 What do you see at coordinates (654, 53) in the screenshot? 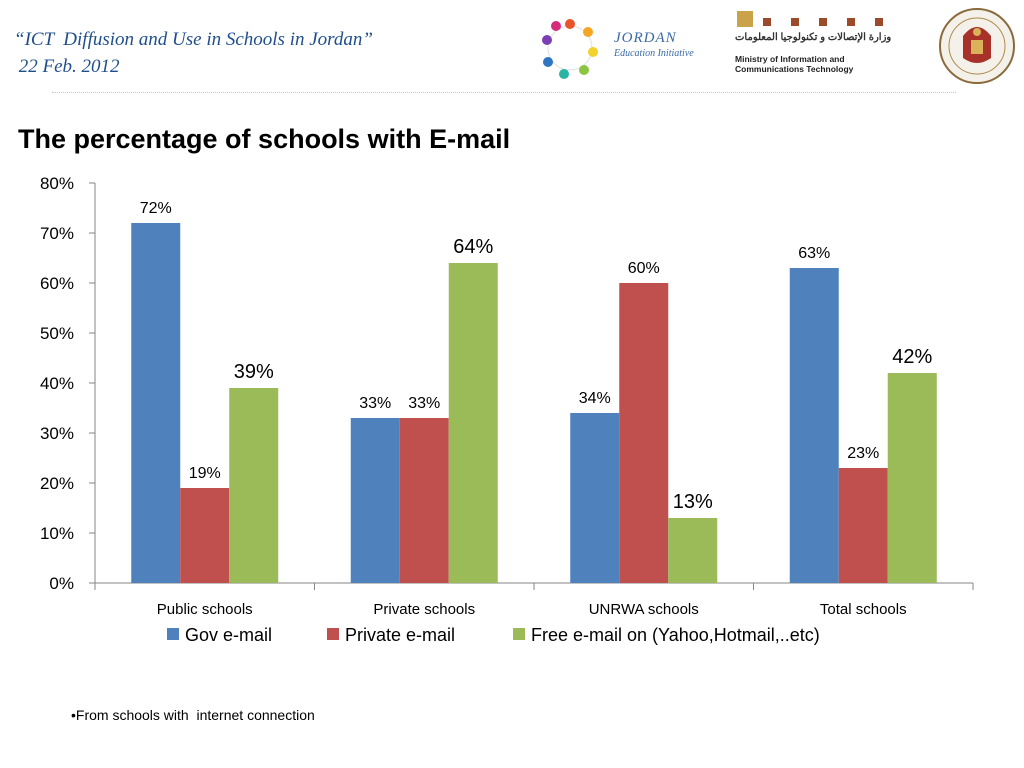
I see `jei-logo-line2: Education Initiative` at bounding box center [654, 53].